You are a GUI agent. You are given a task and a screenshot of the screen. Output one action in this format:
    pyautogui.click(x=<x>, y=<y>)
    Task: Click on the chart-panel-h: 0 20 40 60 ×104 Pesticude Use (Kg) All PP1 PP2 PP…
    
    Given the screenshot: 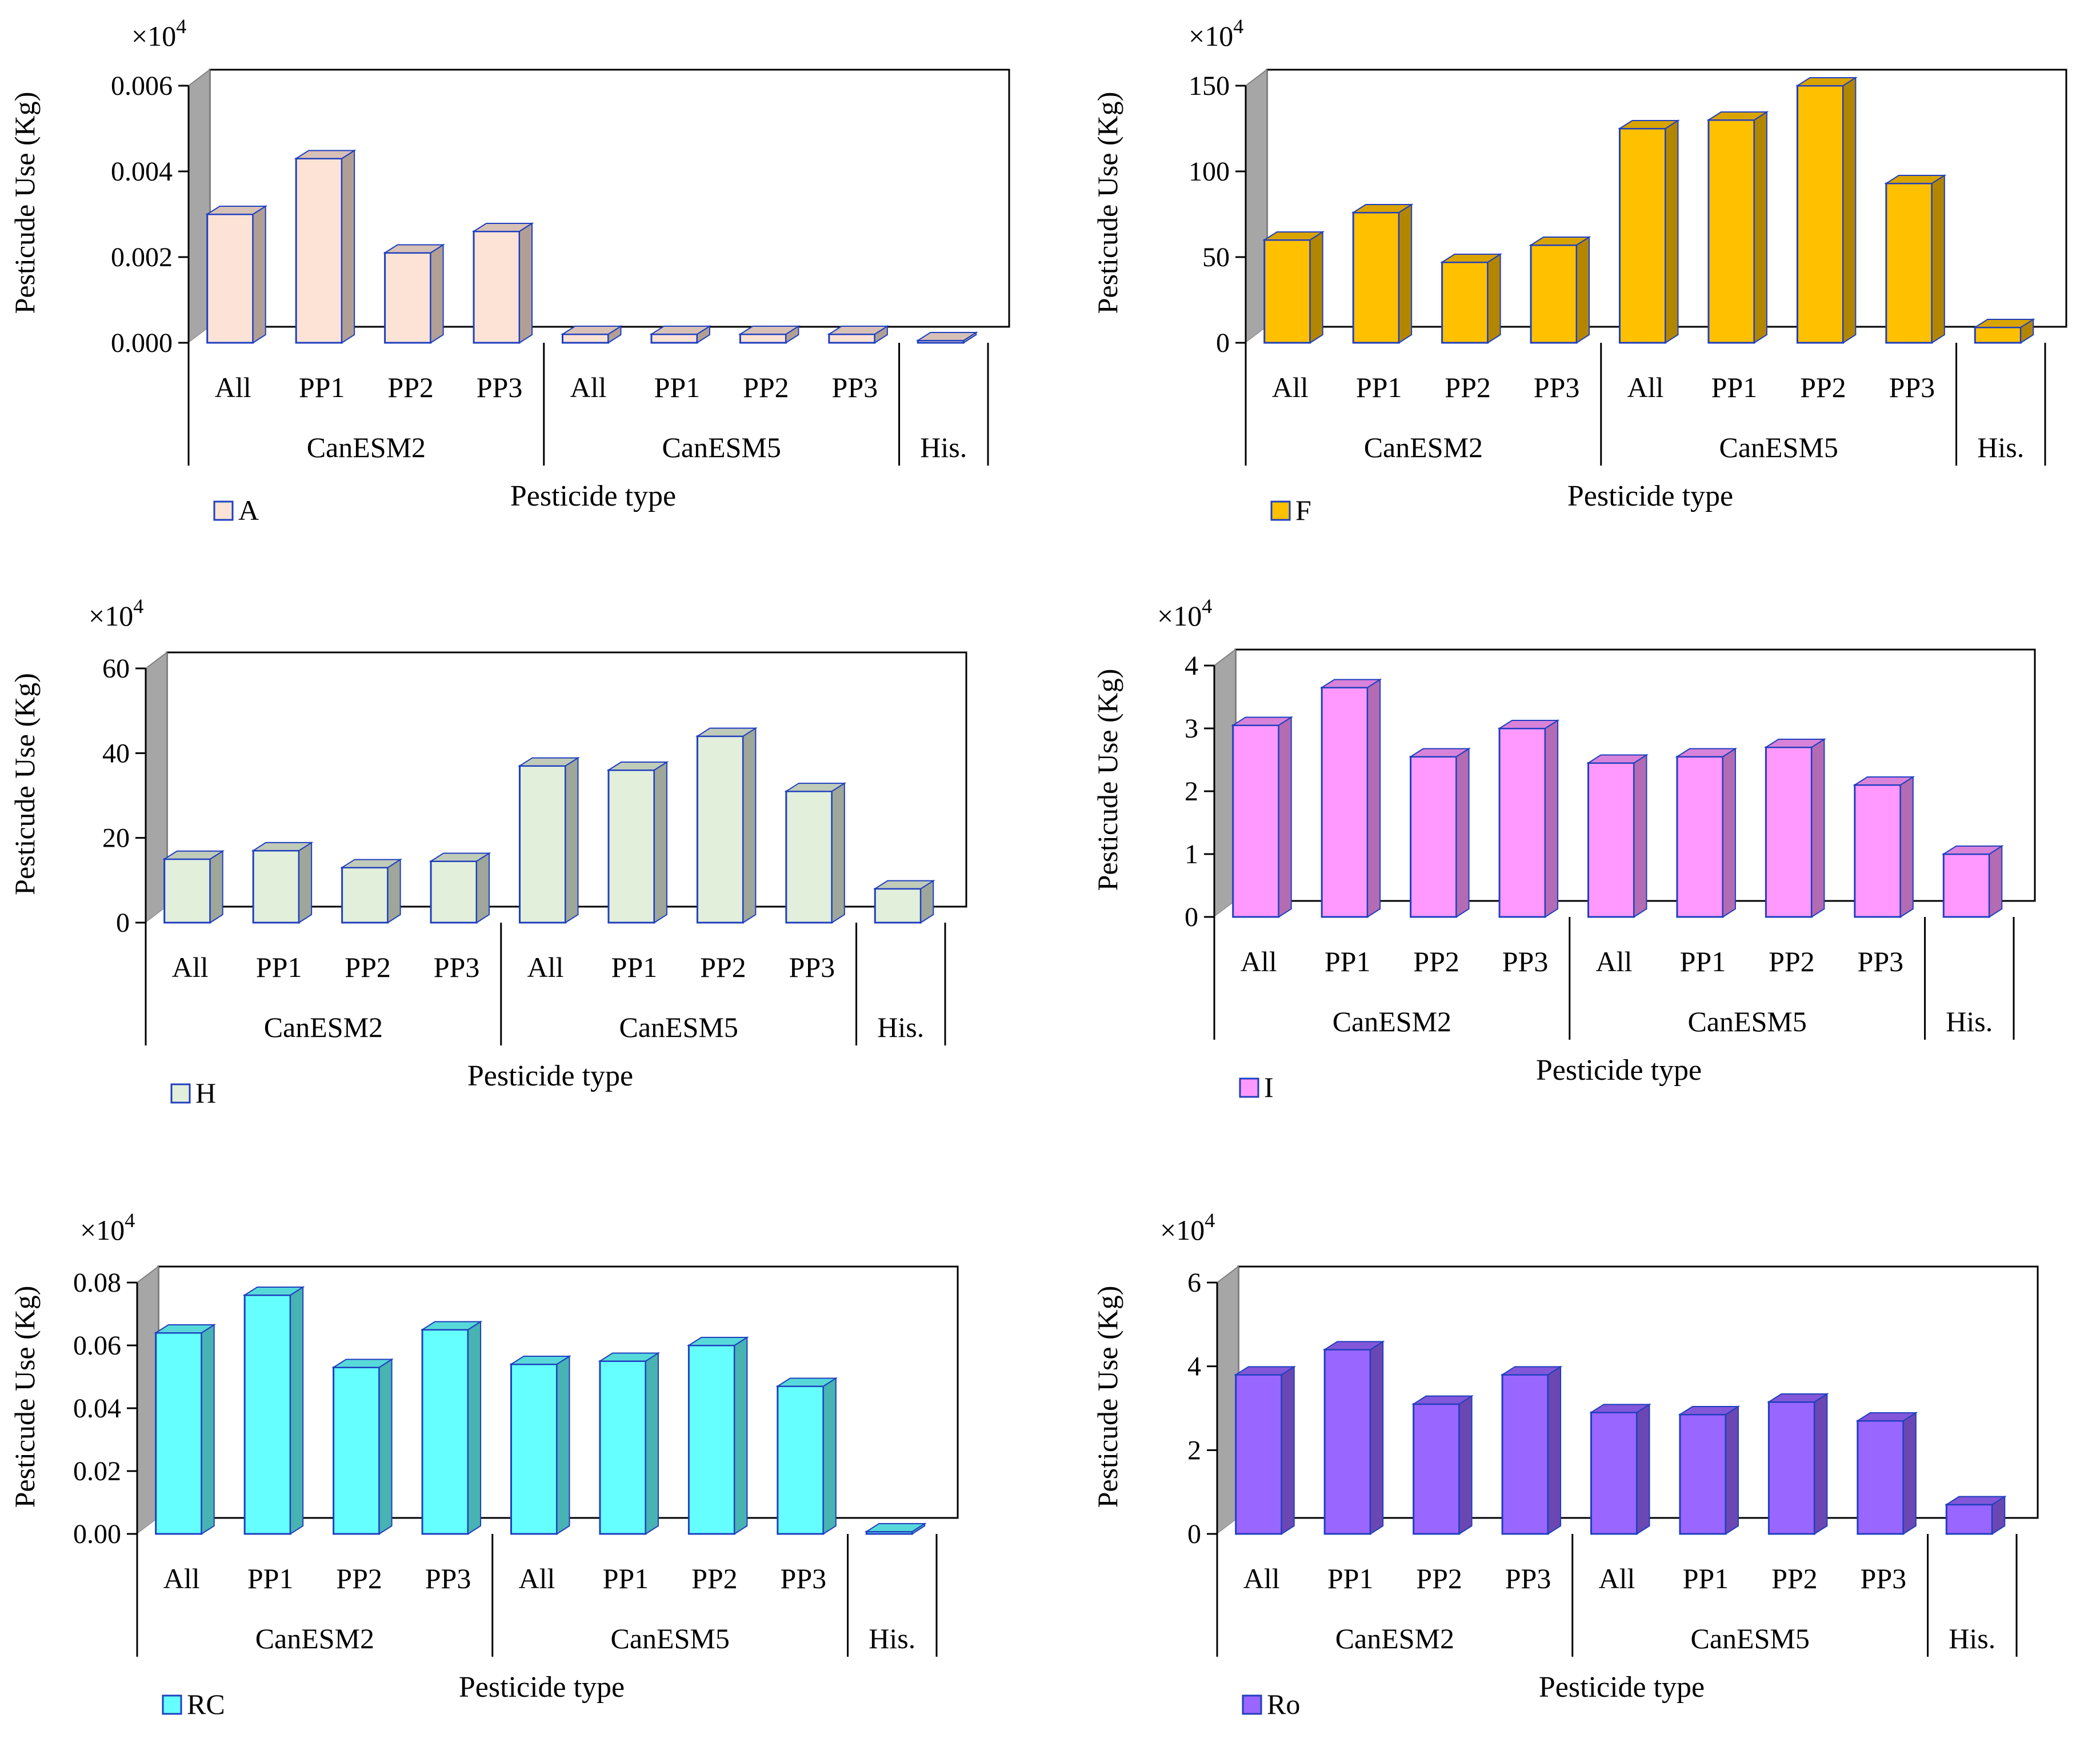 What is the action you would take?
    pyautogui.click(x=488, y=852)
    